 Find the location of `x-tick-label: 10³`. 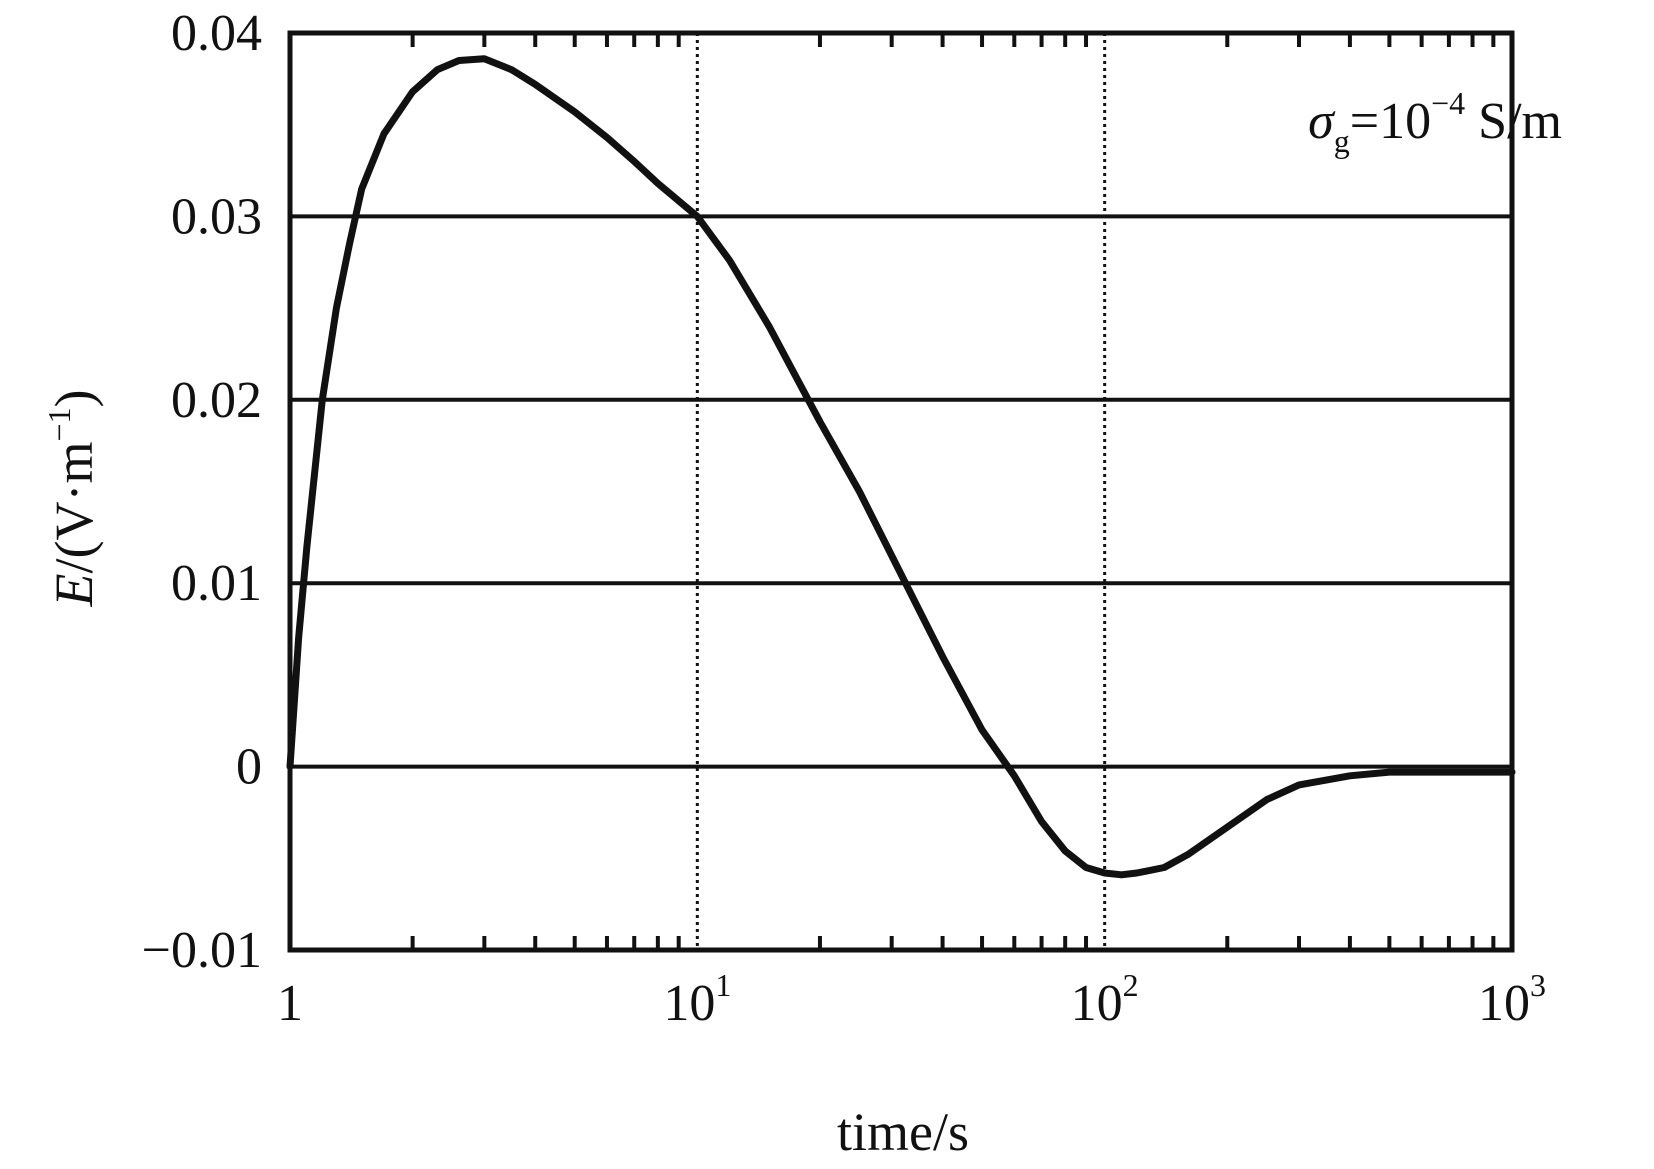

x-tick-label: 10³ is located at coordinates (1512, 999).